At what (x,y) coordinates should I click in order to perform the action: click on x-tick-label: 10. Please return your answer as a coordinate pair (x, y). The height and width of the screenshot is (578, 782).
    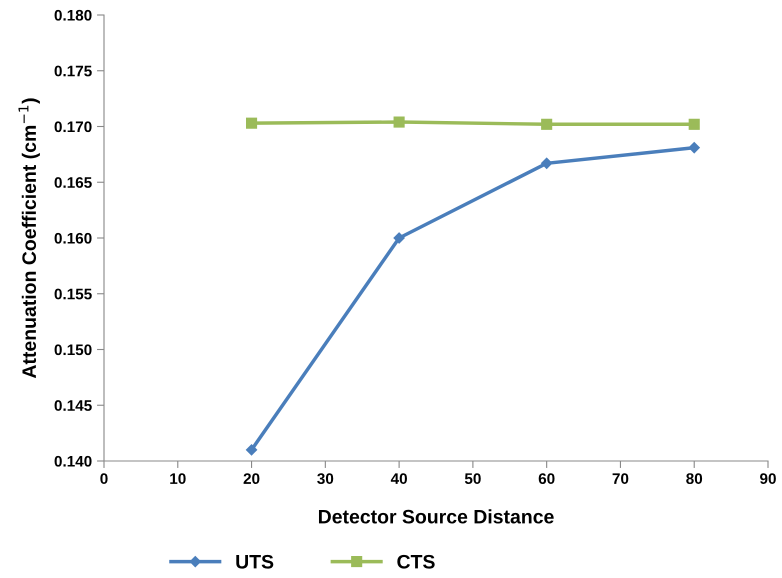
    Looking at the image, I should click on (178, 478).